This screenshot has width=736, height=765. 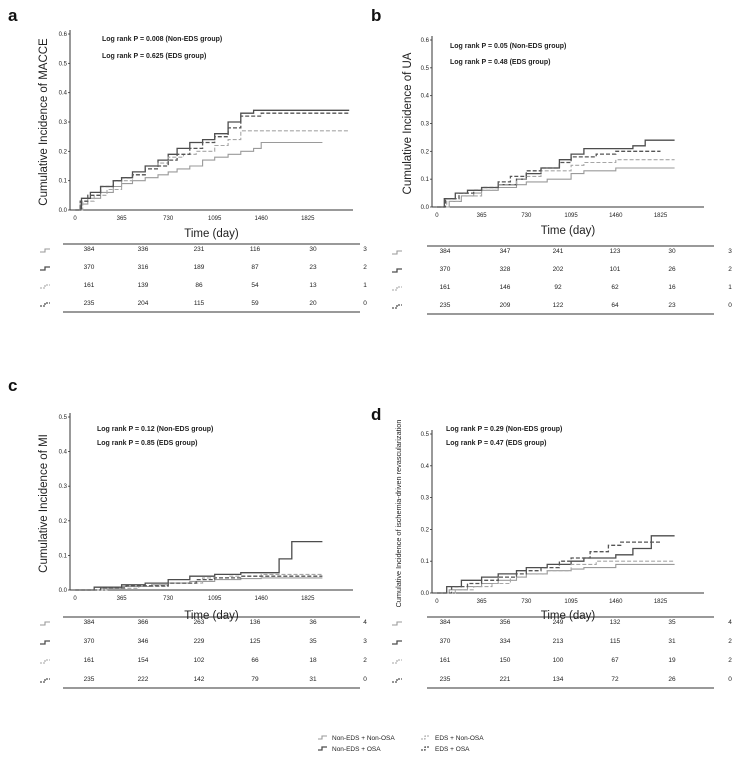 What do you see at coordinates (313, 249) in the screenshot?
I see `risk-table-cell: 30` at bounding box center [313, 249].